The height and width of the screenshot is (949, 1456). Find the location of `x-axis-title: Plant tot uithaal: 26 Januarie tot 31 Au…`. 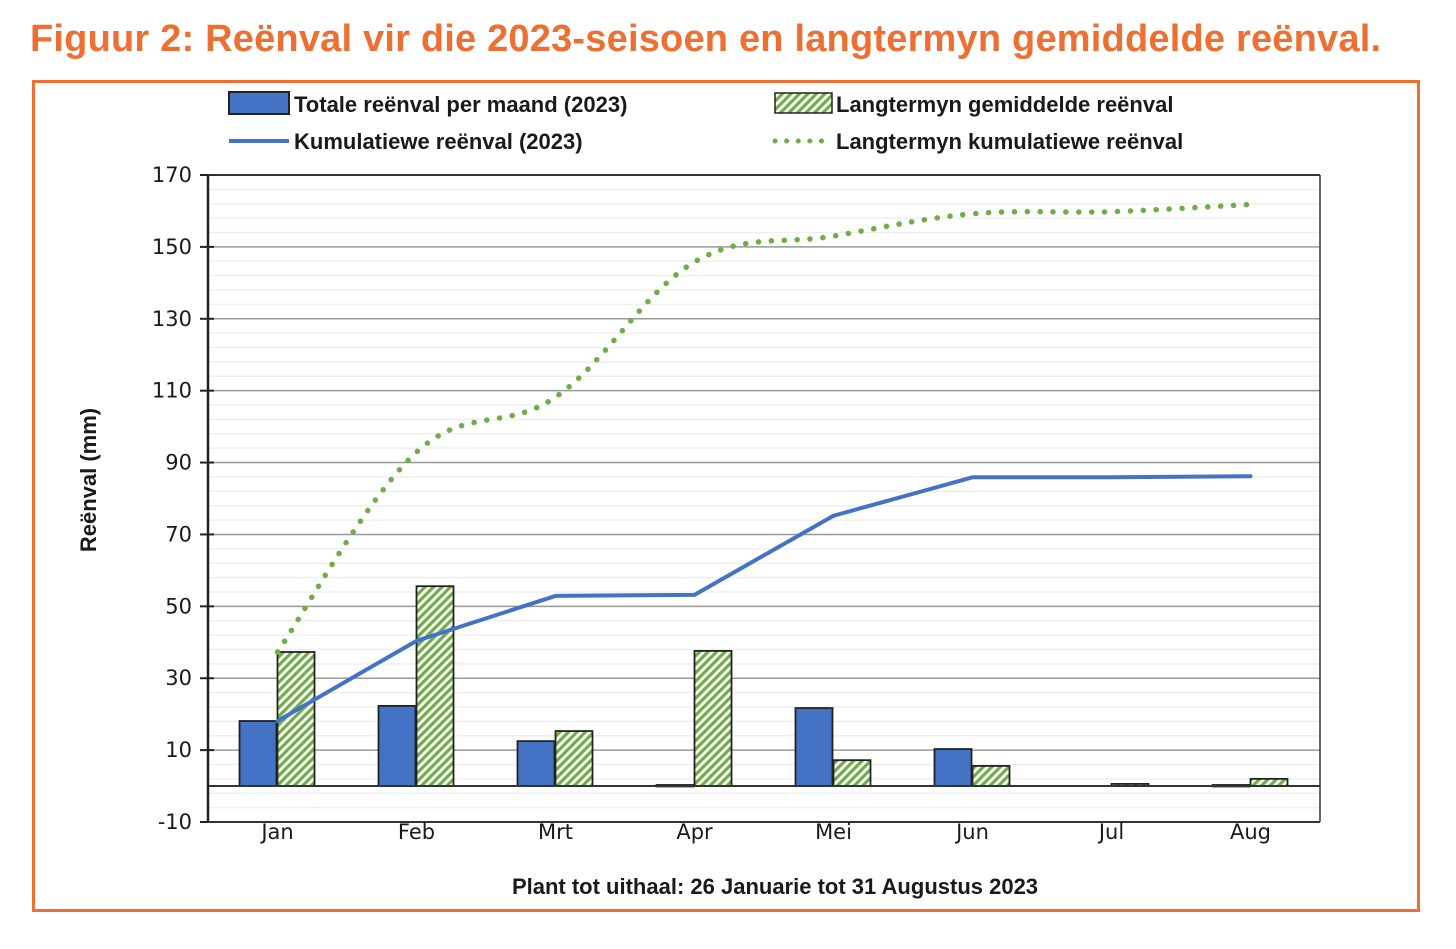

x-axis-title: Plant tot uithaal: 26 Januarie tot 31 Au… is located at coordinates (775, 886).